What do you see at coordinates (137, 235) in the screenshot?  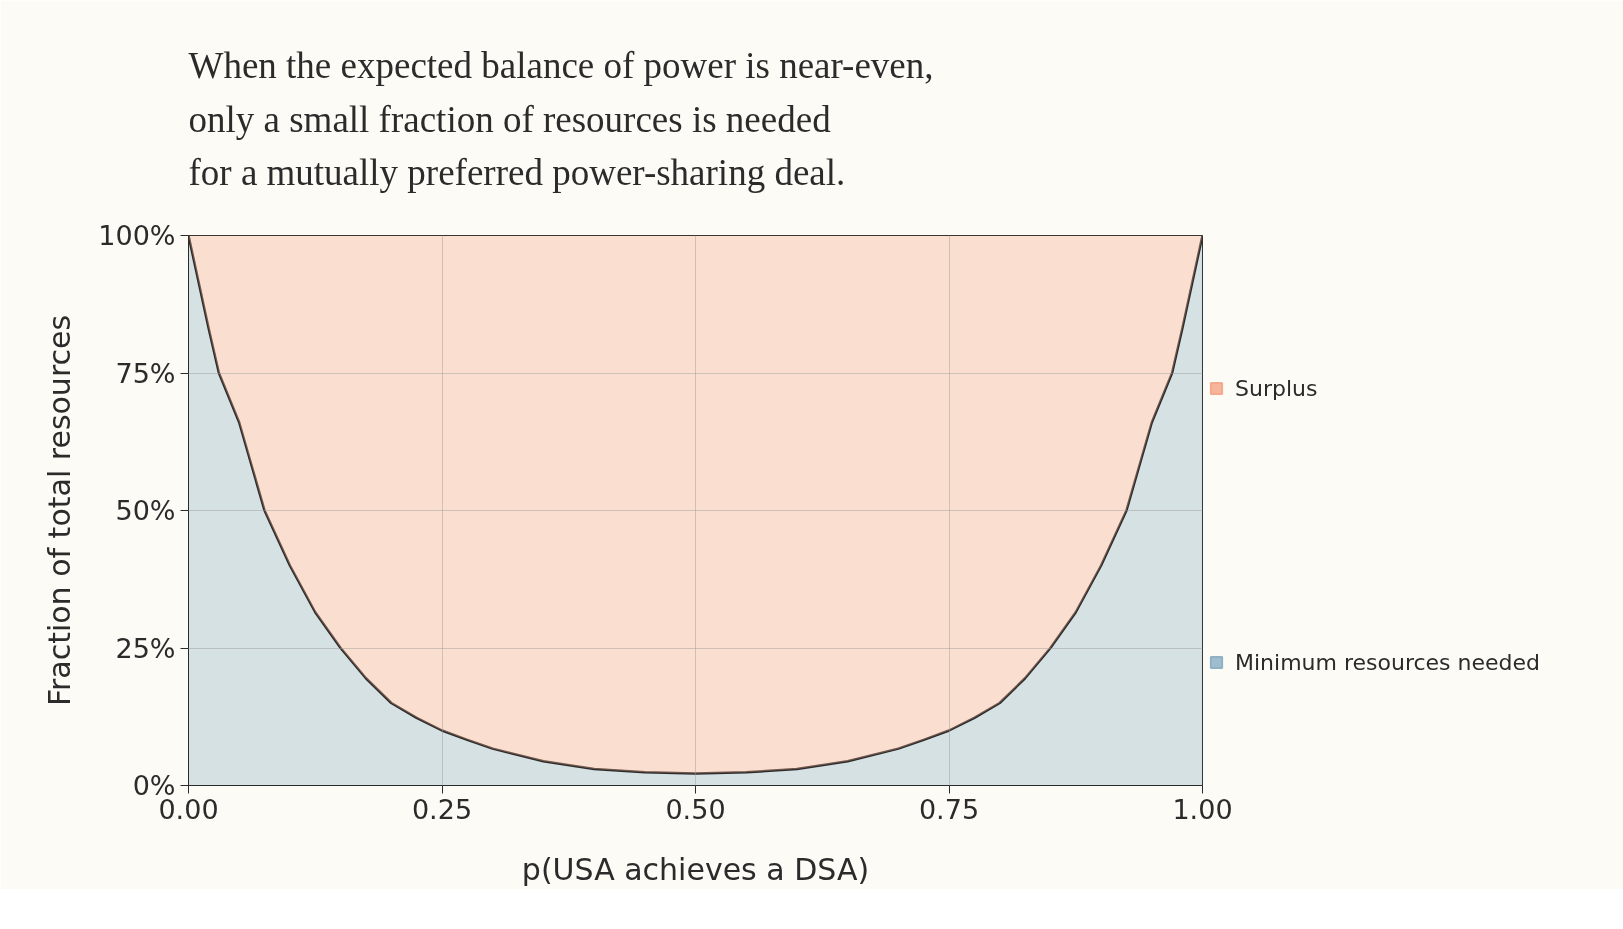 I see `y-tick-label: 100%` at bounding box center [137, 235].